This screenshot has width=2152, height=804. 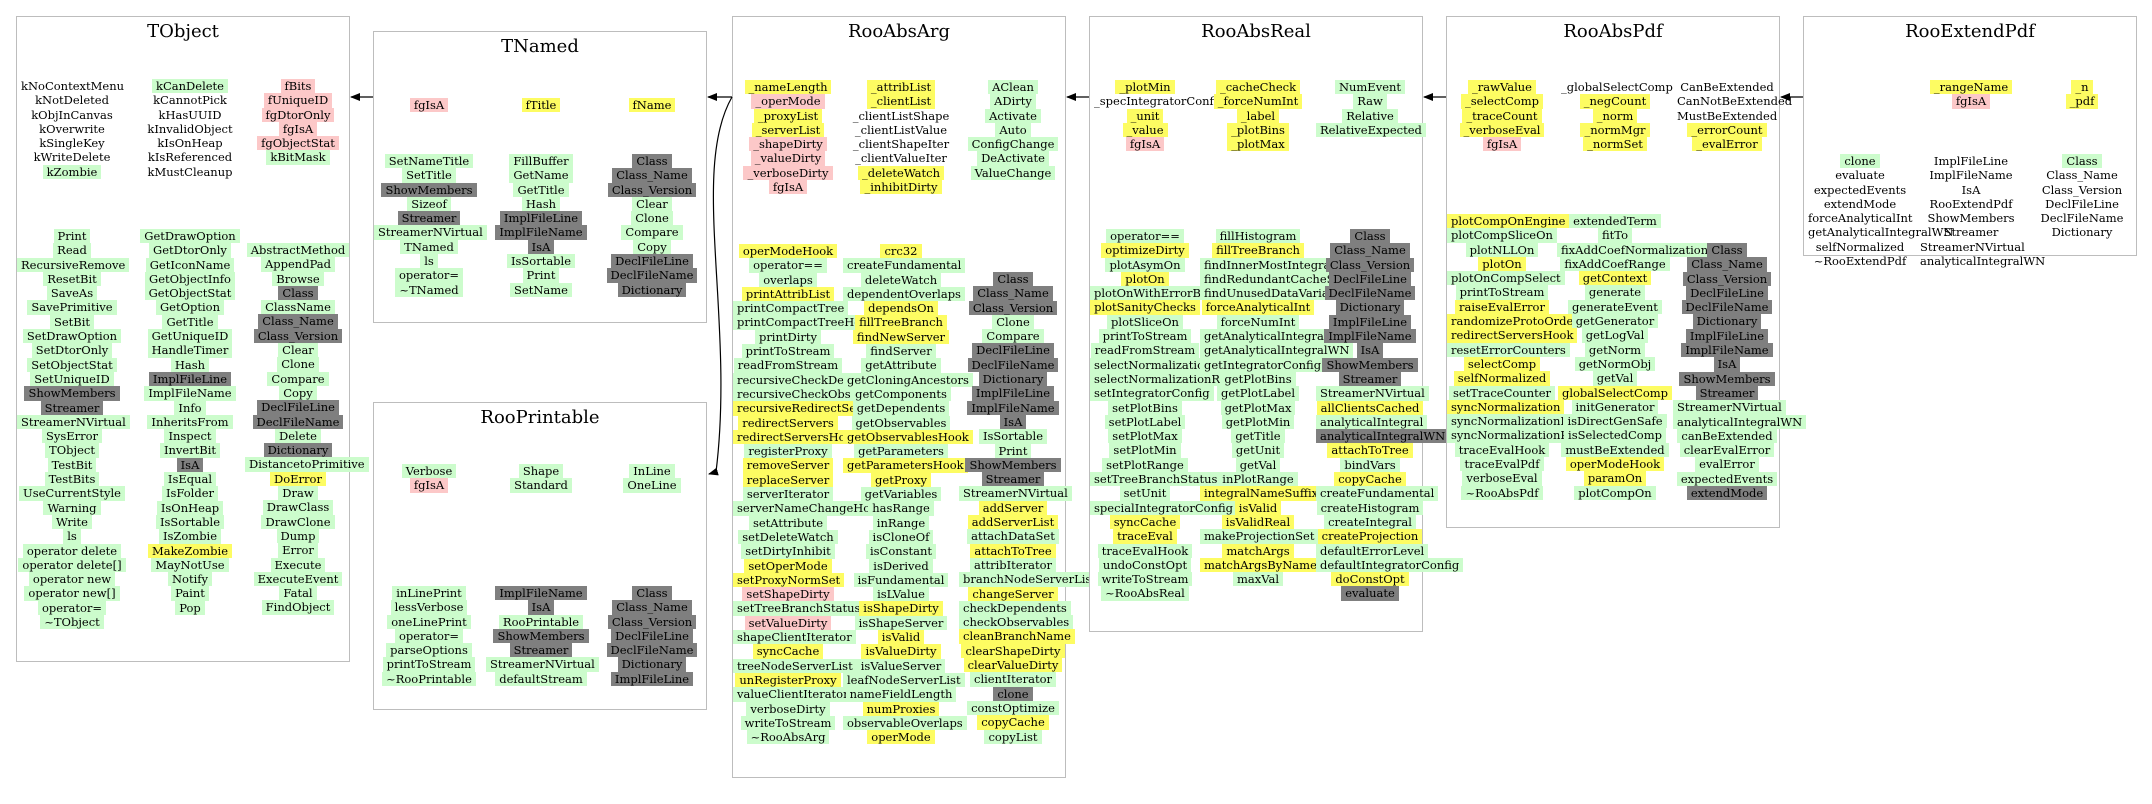 What do you see at coordinates (1971, 203) in the screenshot?
I see `member-item: RooExtendPdf` at bounding box center [1971, 203].